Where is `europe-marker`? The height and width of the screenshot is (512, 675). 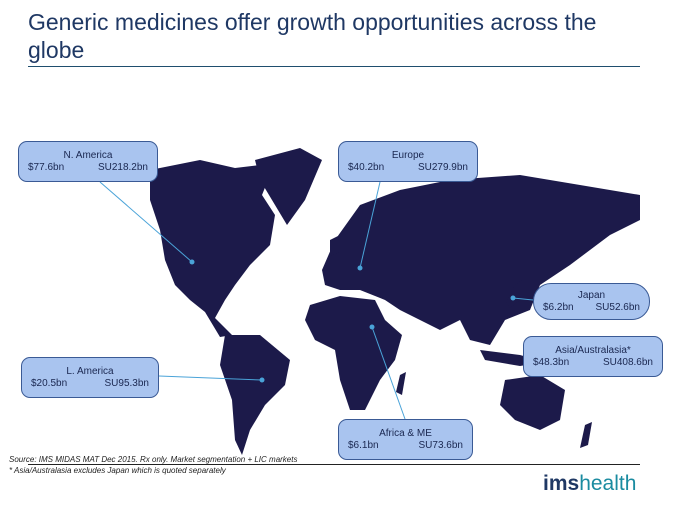 europe-marker is located at coordinates (360, 268).